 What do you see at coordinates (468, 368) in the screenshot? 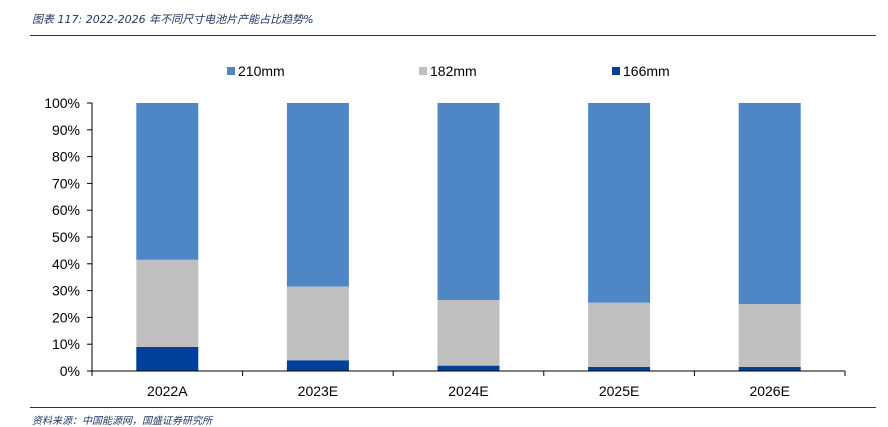
I see `bar-166mm-2024E` at bounding box center [468, 368].